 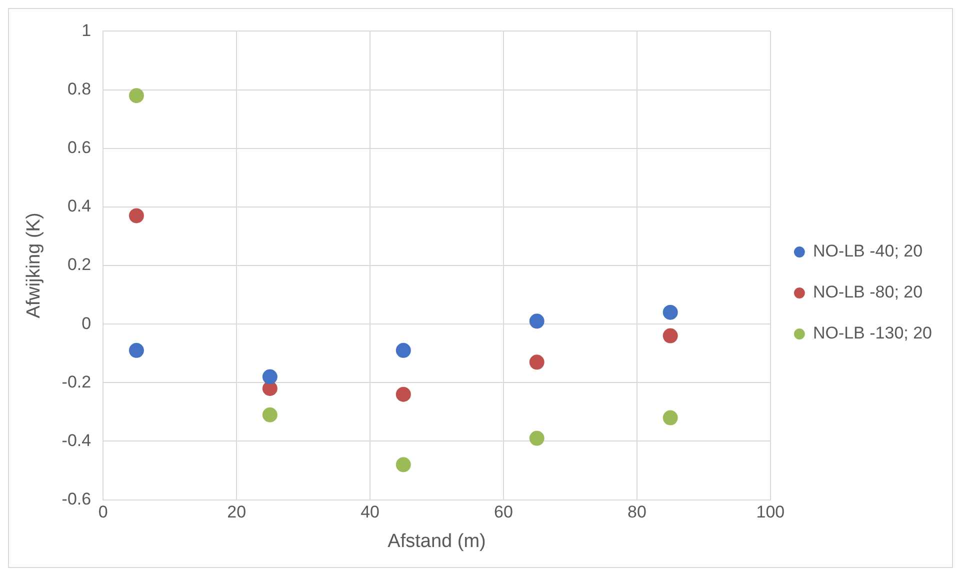 I want to click on y-tick-label: 0, so click(x=87, y=323).